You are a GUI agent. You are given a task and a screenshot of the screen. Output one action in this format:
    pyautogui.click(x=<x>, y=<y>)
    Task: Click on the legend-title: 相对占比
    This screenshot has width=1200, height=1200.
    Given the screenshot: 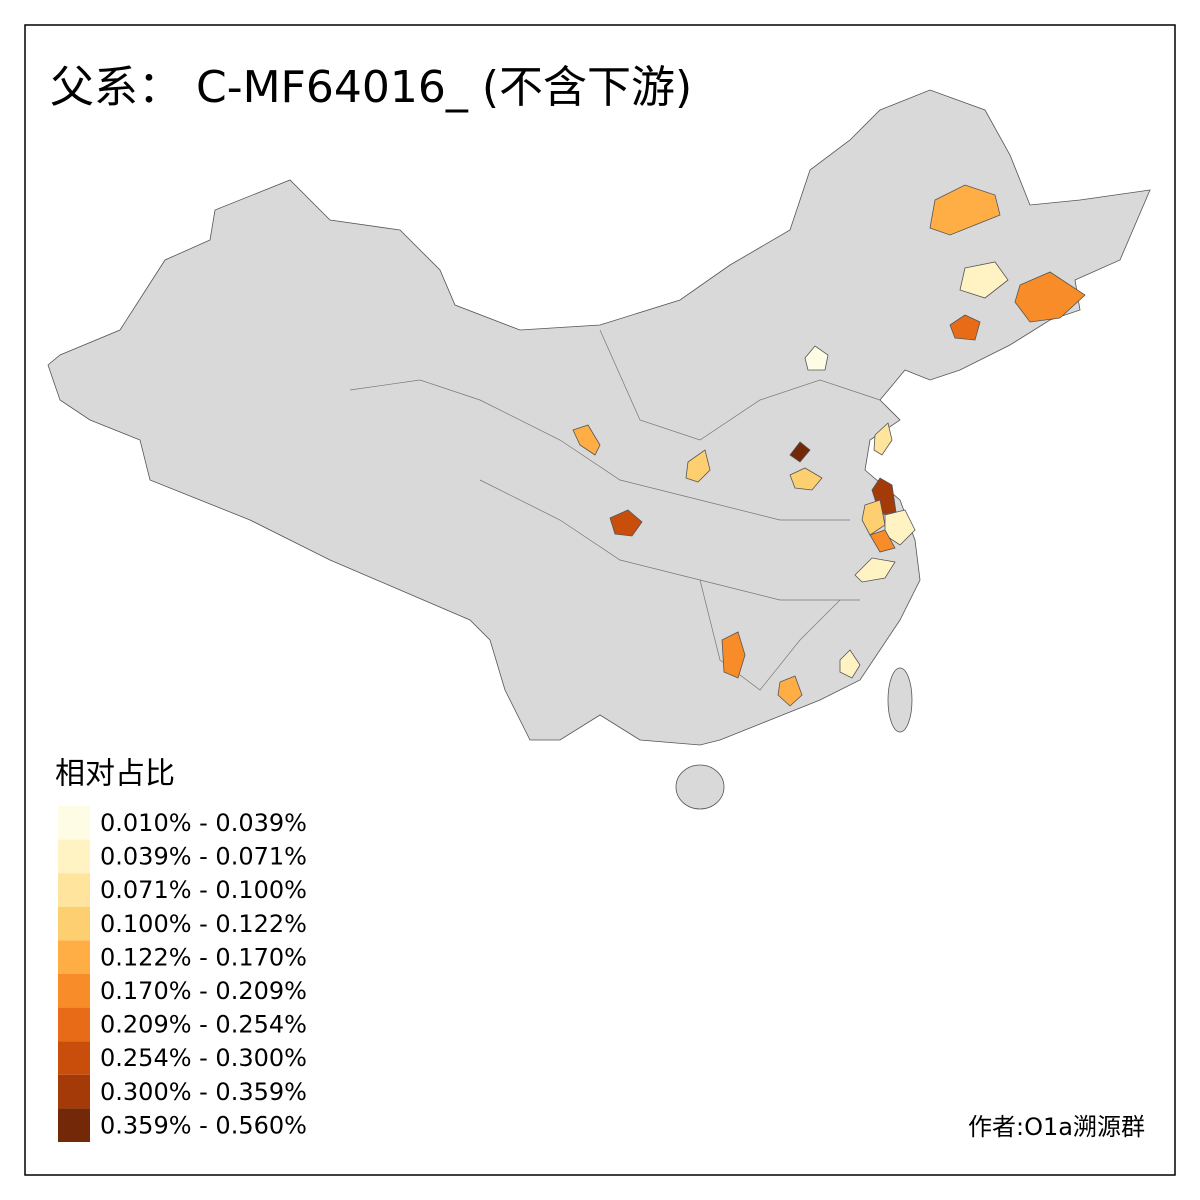 What is the action you would take?
    pyautogui.click(x=115, y=774)
    